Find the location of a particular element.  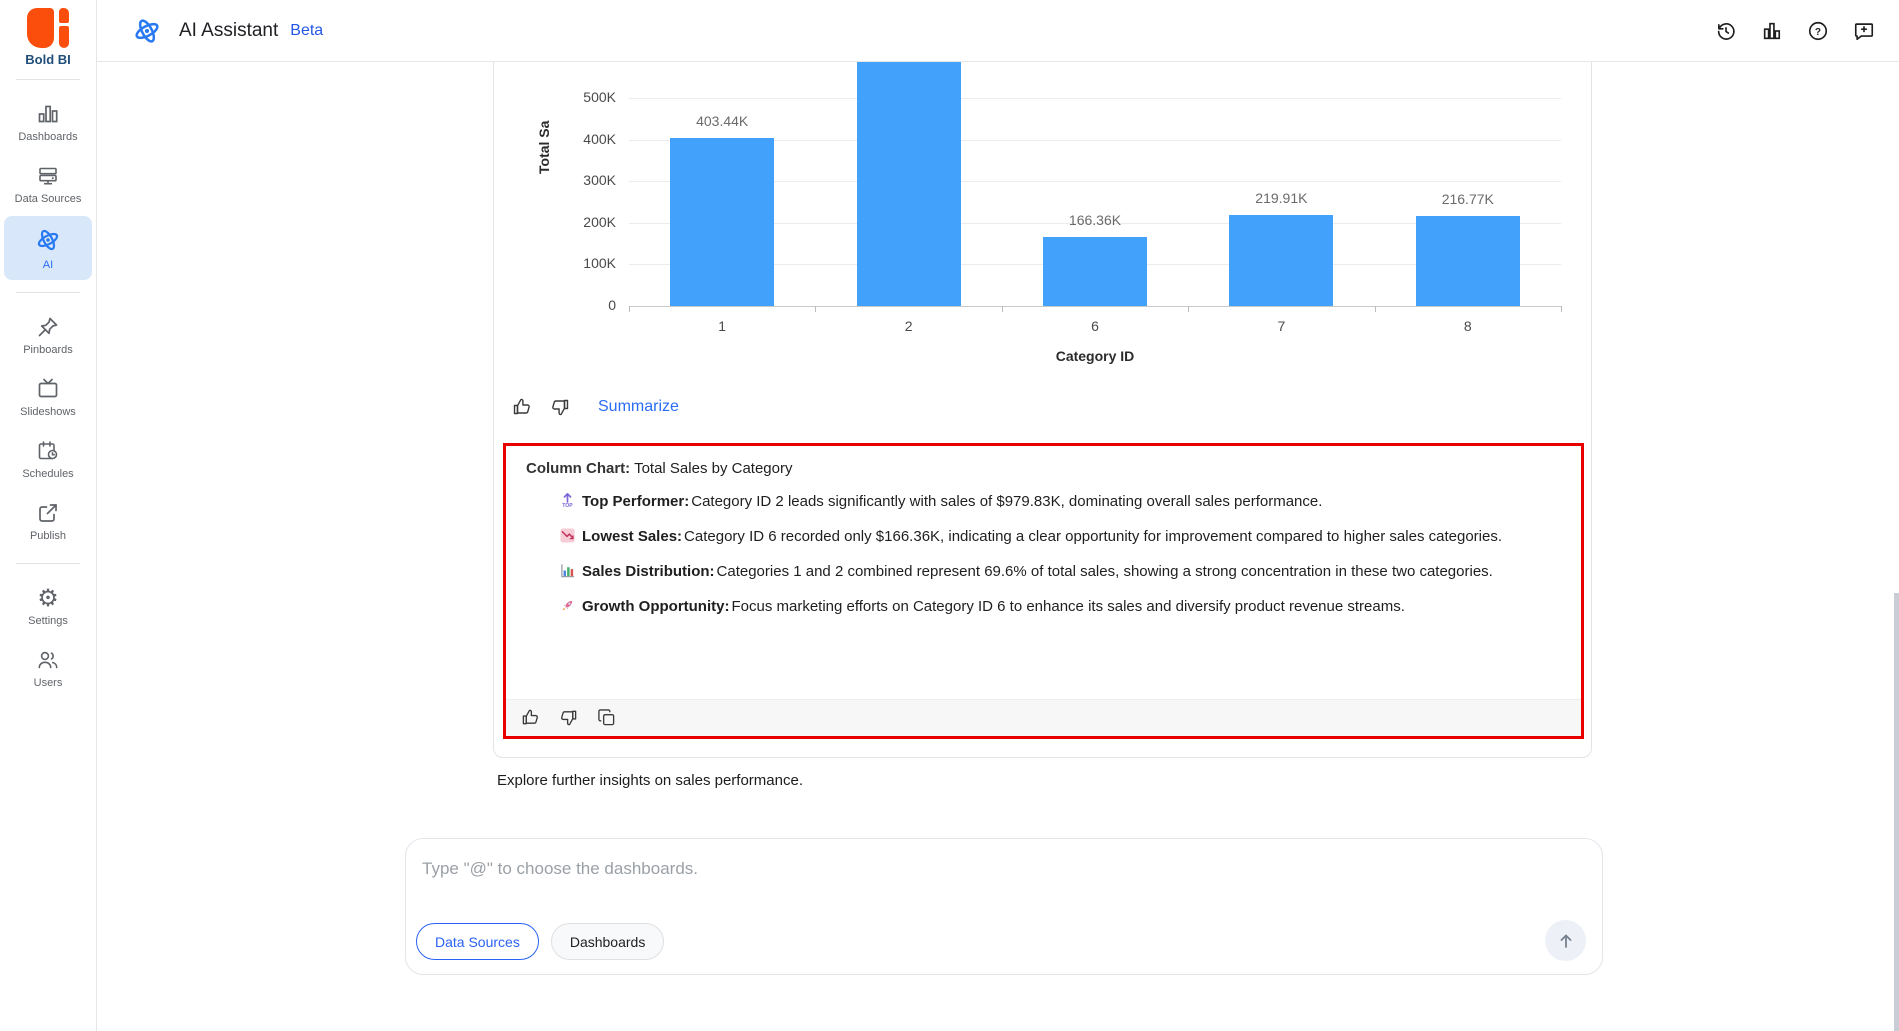

svg-text: TOP is located at coordinates (567, 505).